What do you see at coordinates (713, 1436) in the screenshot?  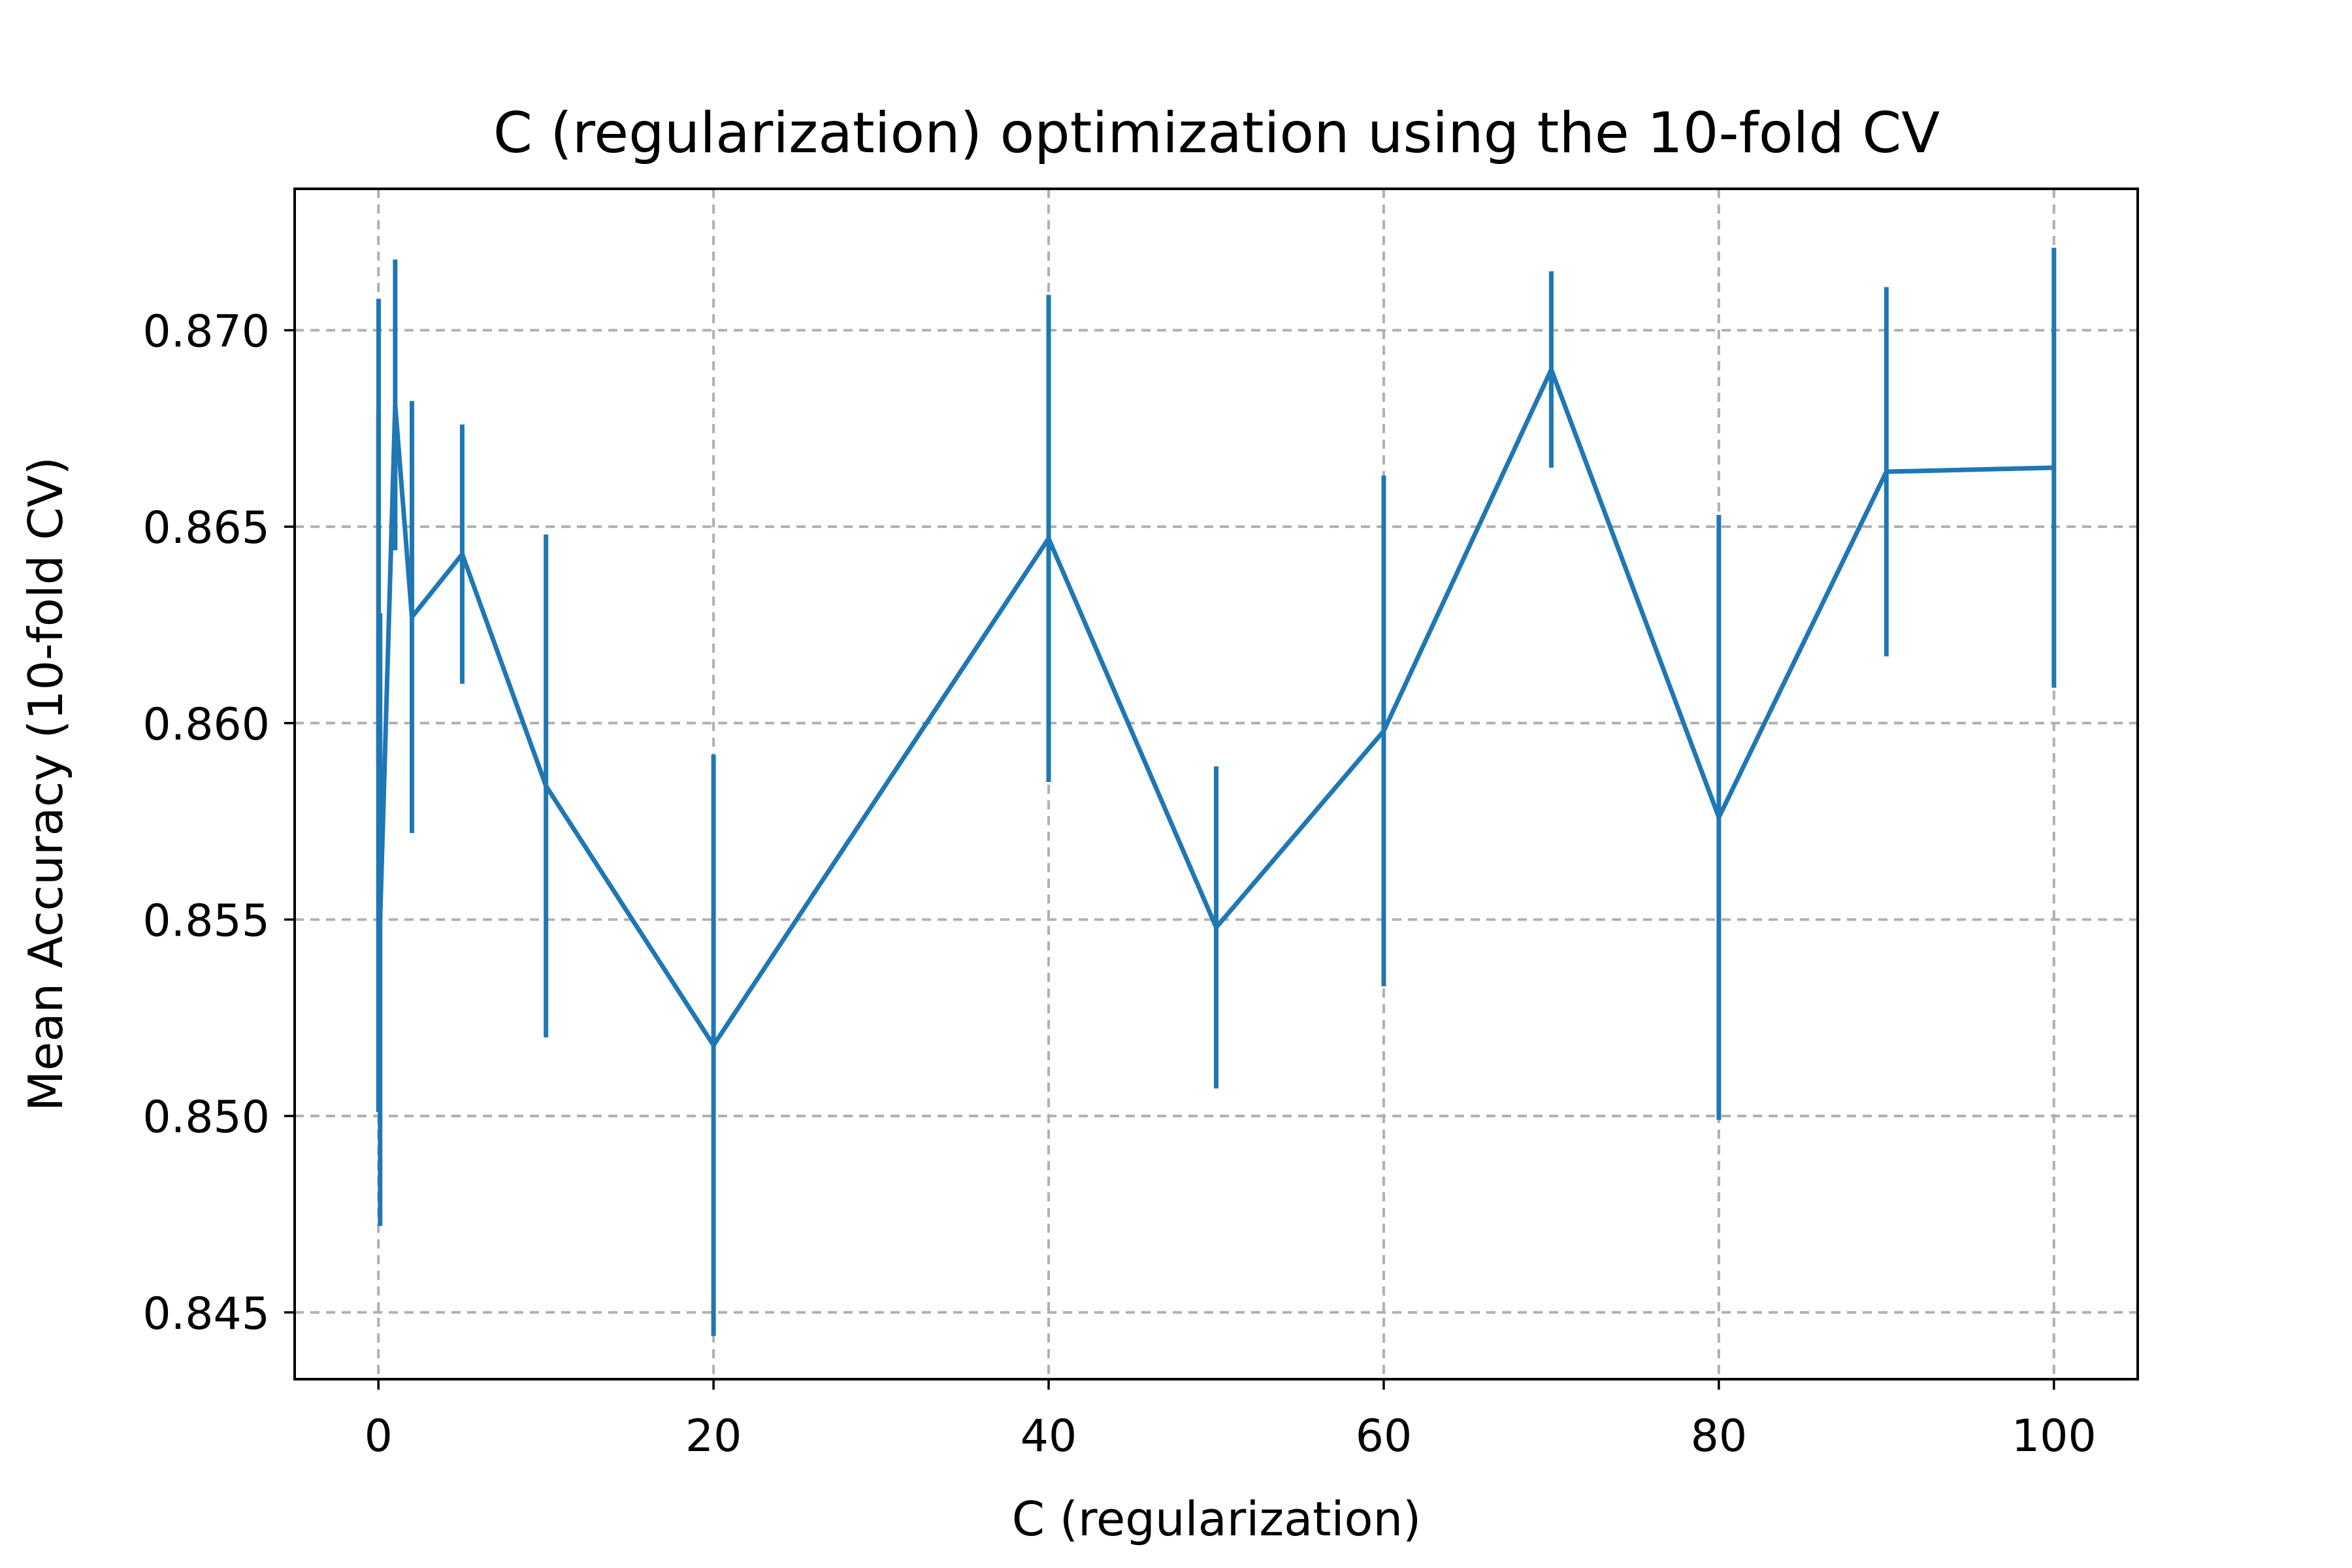 I see `x-tick-label: 20` at bounding box center [713, 1436].